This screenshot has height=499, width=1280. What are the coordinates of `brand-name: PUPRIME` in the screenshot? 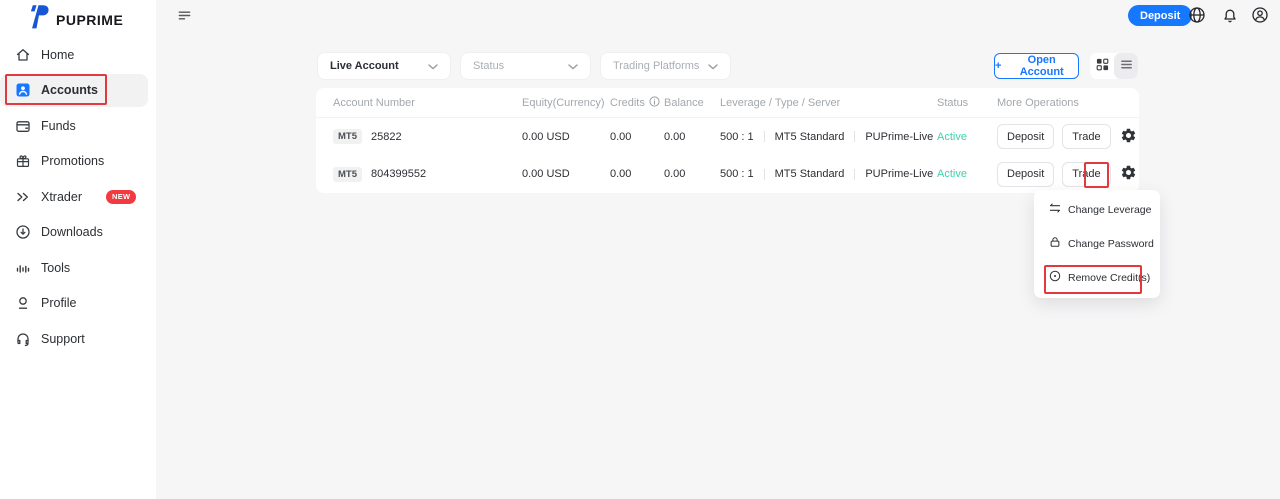 It's located at (90, 19).